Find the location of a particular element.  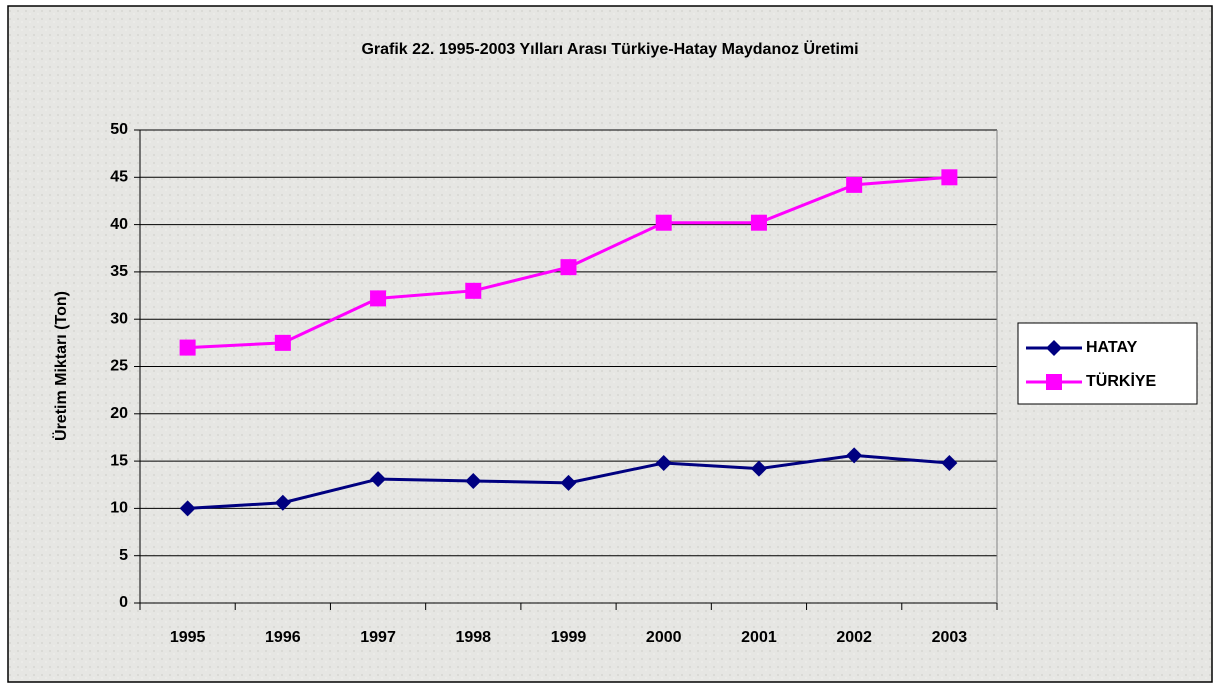

y-tick-label: 20 is located at coordinates (119, 413).